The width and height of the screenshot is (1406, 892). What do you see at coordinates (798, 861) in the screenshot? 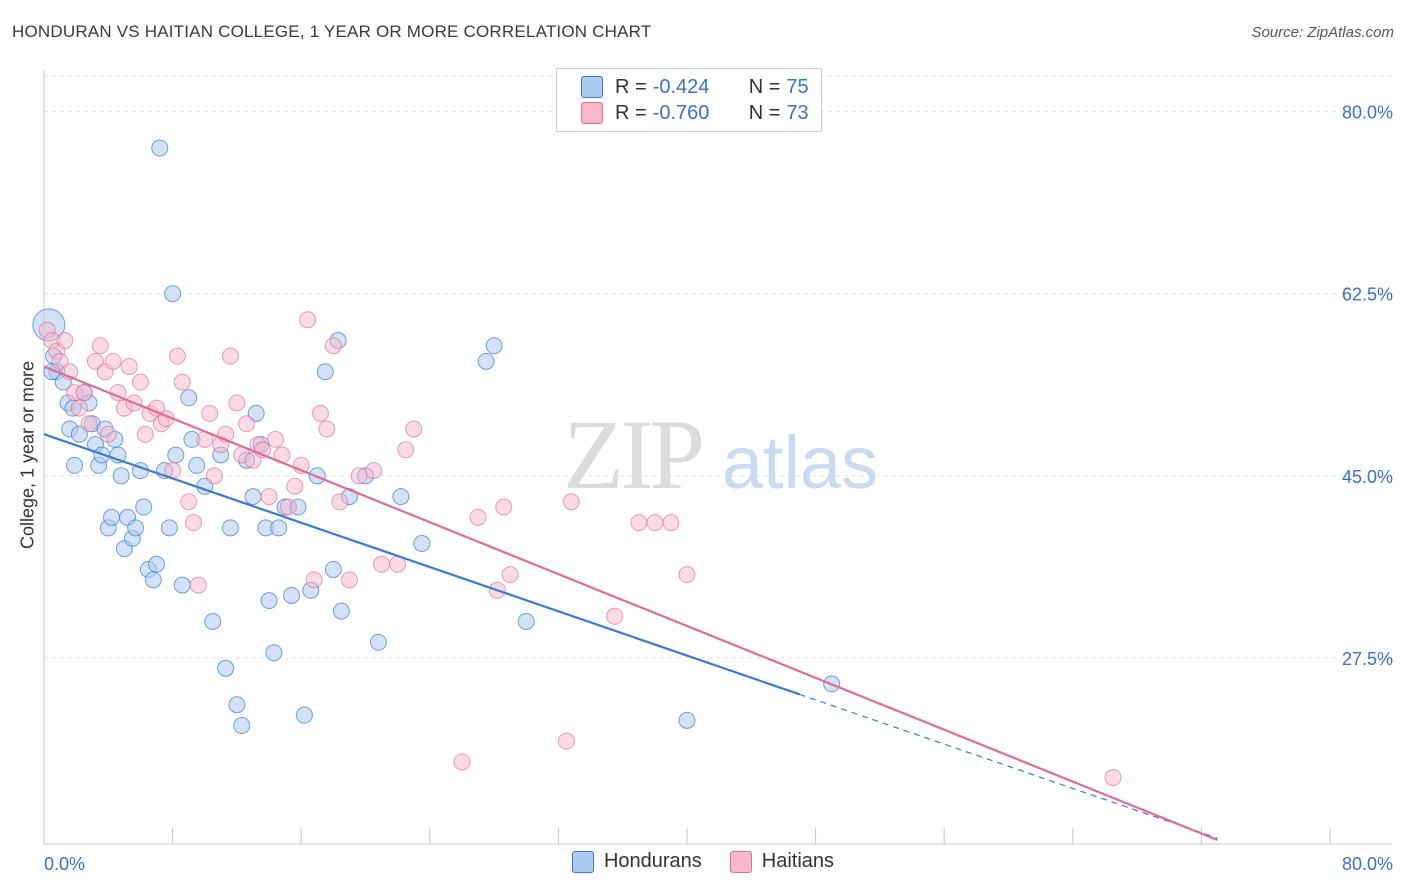
I see `bottom-legend-label: Haitians` at bounding box center [798, 861].